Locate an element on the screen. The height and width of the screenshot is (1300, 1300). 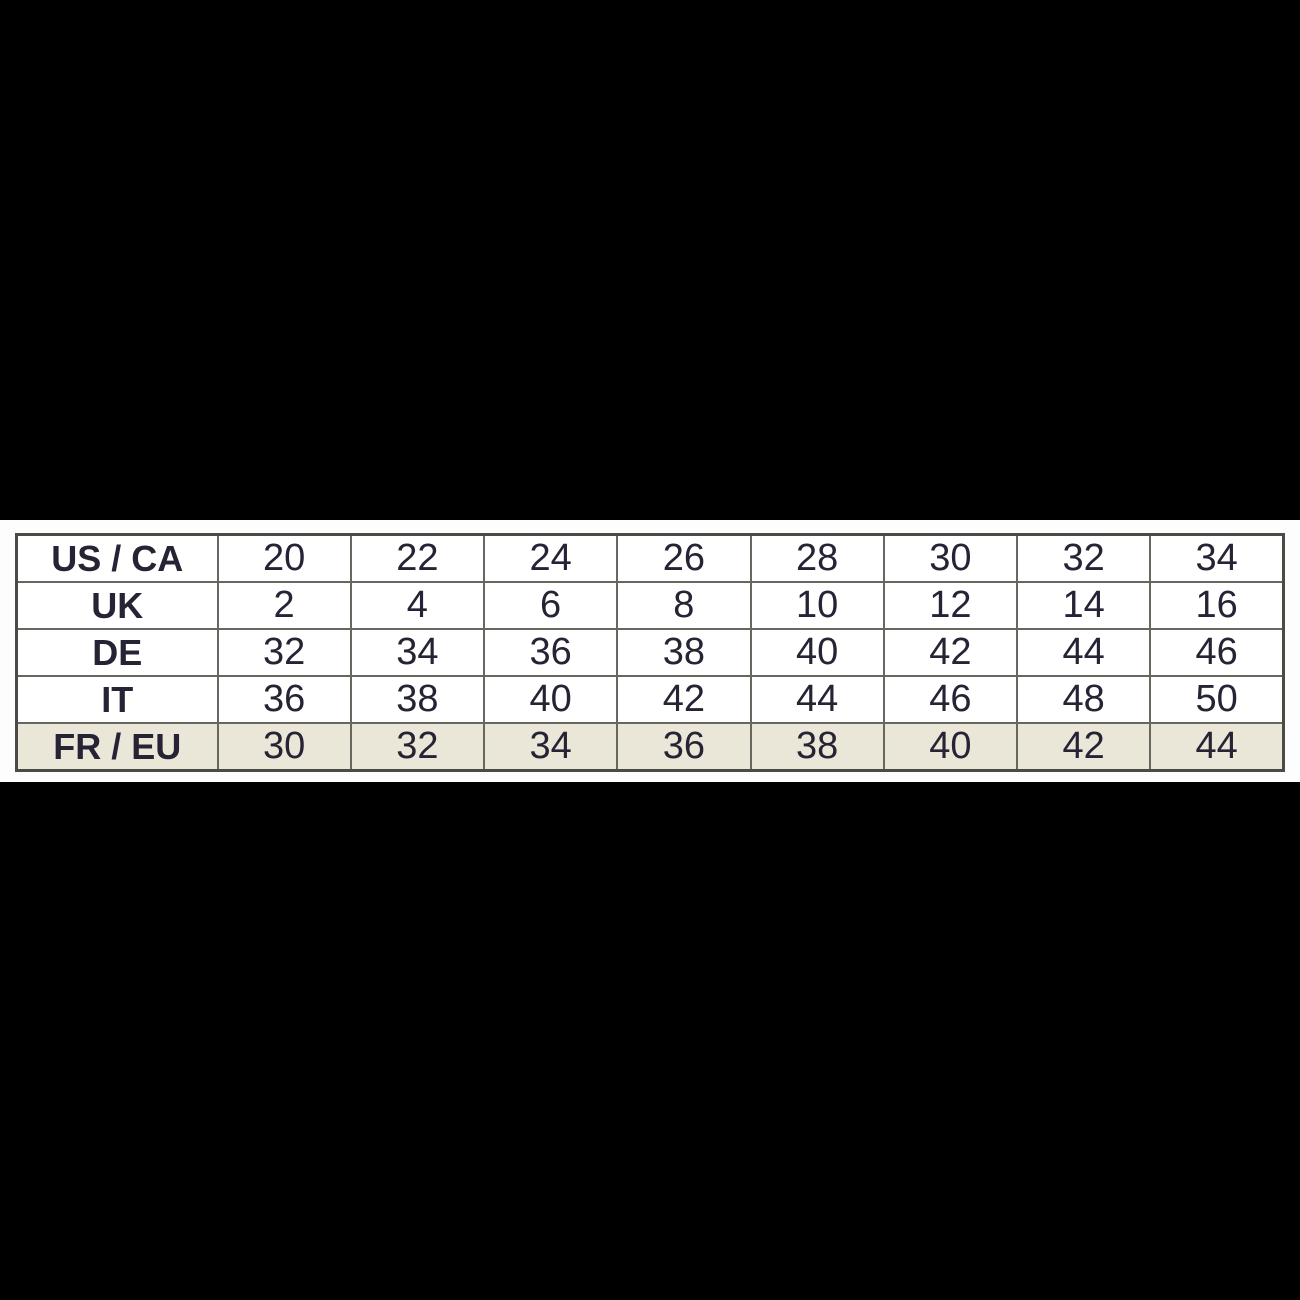
table-row-de: DE 32 34 36 38 40 42 44 46 is located at coordinates (650, 652).